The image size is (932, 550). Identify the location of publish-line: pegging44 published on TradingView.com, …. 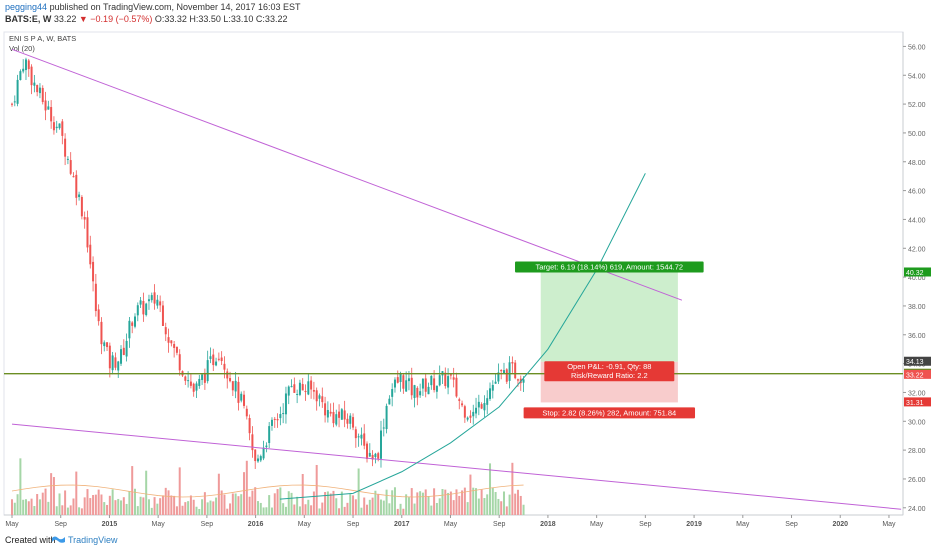
(153, 7).